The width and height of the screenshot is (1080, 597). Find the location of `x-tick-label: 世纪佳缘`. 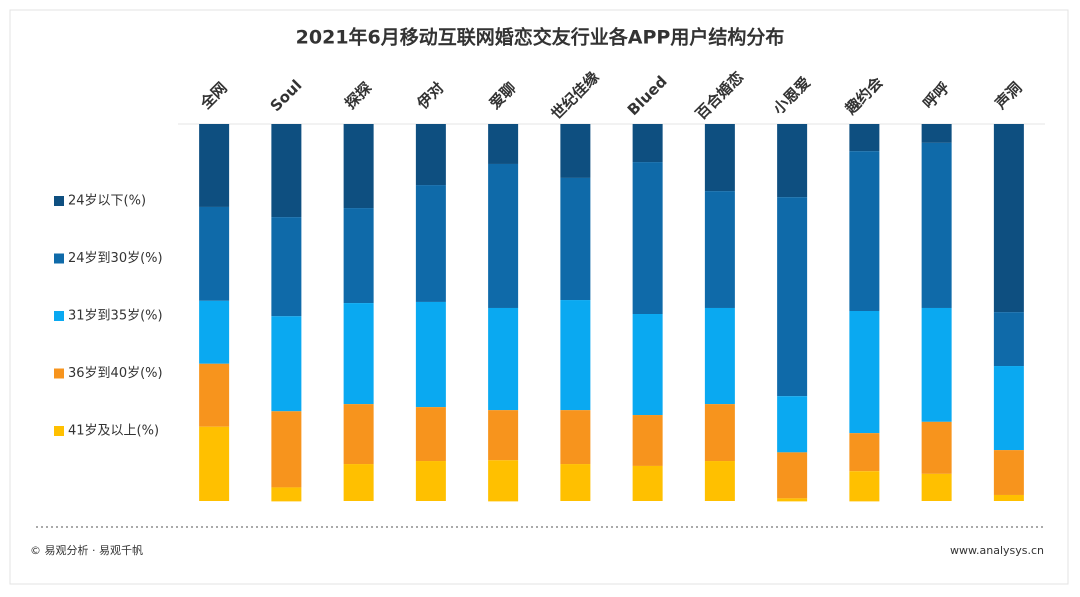

x-tick-label: 世纪佳缘 is located at coordinates (574, 95).